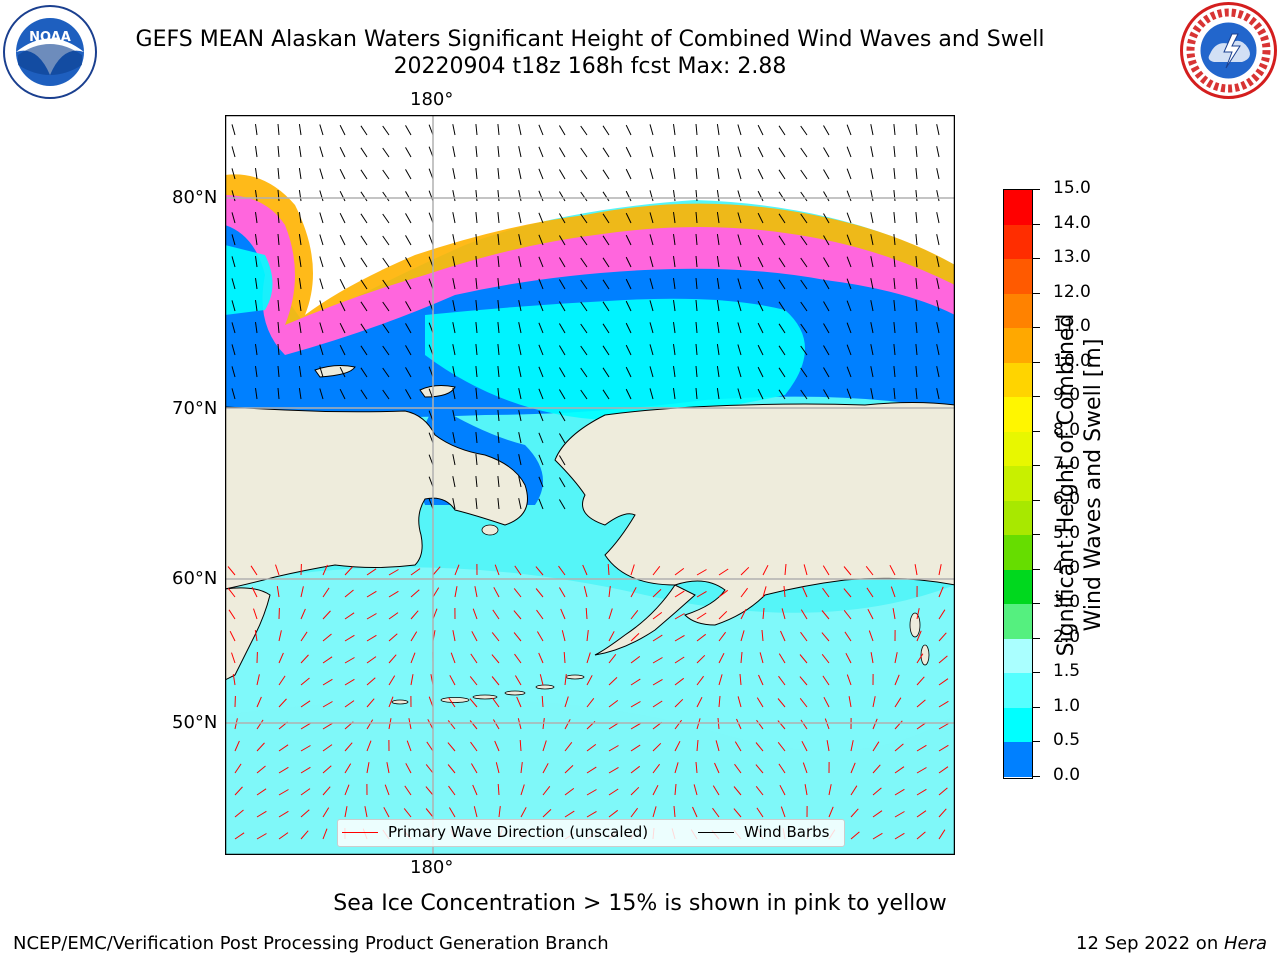  Describe the element at coordinates (1072, 326) in the screenshot. I see `colorbar-tick-label: 11.0` at that location.